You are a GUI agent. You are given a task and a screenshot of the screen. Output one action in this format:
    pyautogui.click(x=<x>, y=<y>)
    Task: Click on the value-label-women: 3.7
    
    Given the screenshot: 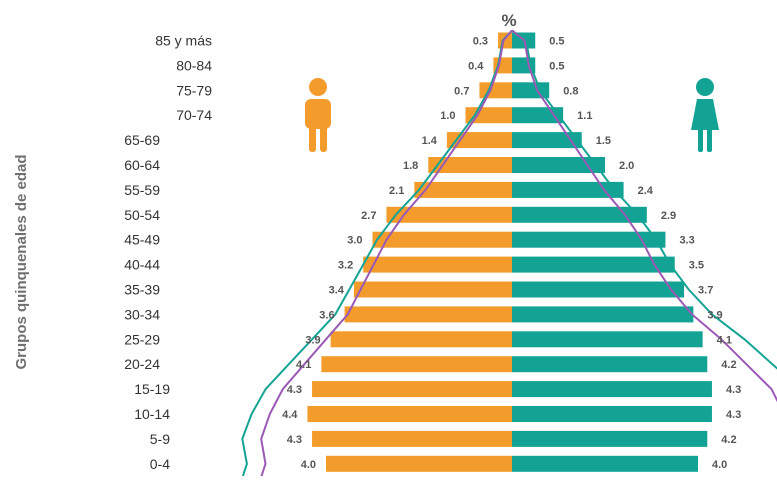 What is the action you would take?
    pyautogui.click(x=705, y=291)
    